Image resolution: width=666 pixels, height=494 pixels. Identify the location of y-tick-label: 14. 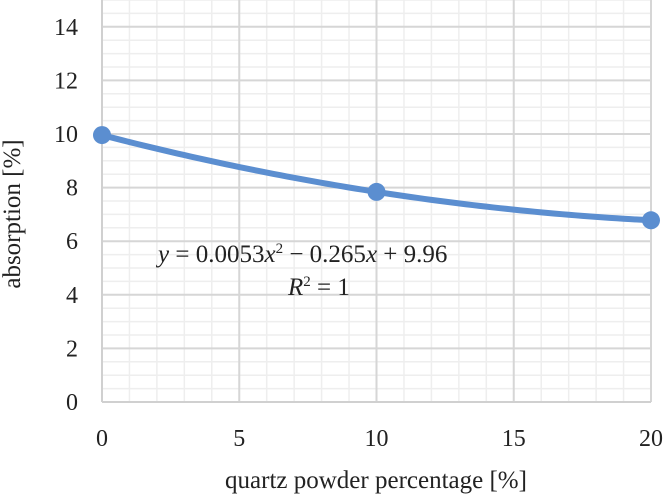
(66, 28).